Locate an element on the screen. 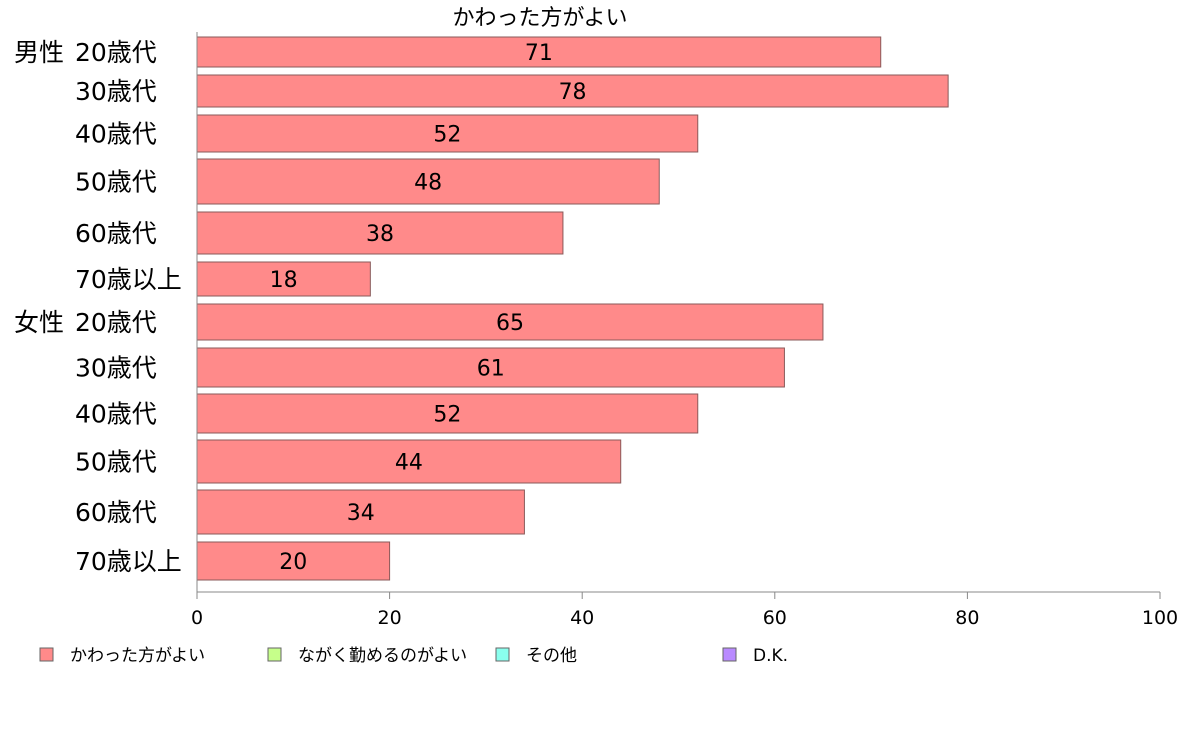  bar-data-label: 71 is located at coordinates (539, 53).